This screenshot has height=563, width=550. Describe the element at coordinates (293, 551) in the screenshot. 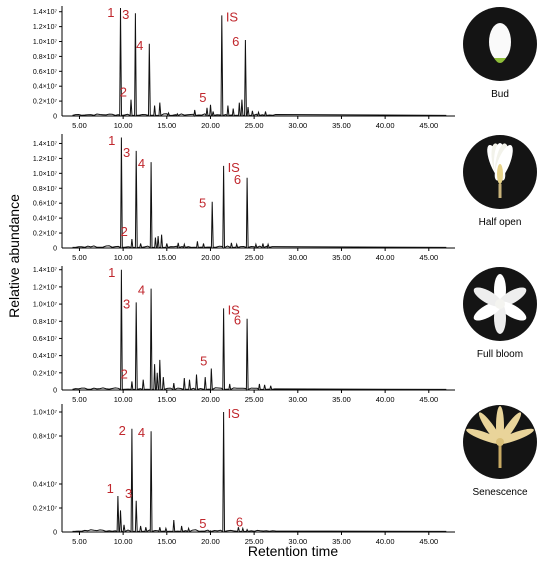

I see `x-axis-label: Retention time` at that location.